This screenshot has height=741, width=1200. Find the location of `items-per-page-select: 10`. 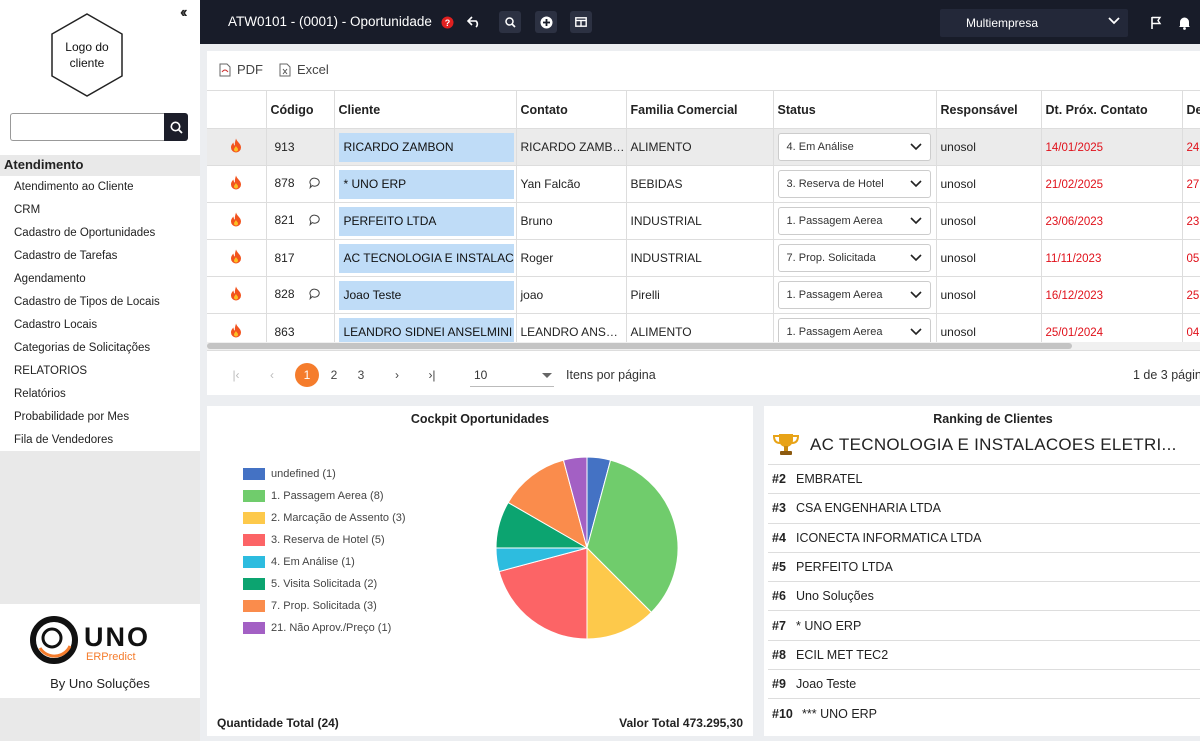

items-per-page-select: 10 is located at coordinates (512, 375).